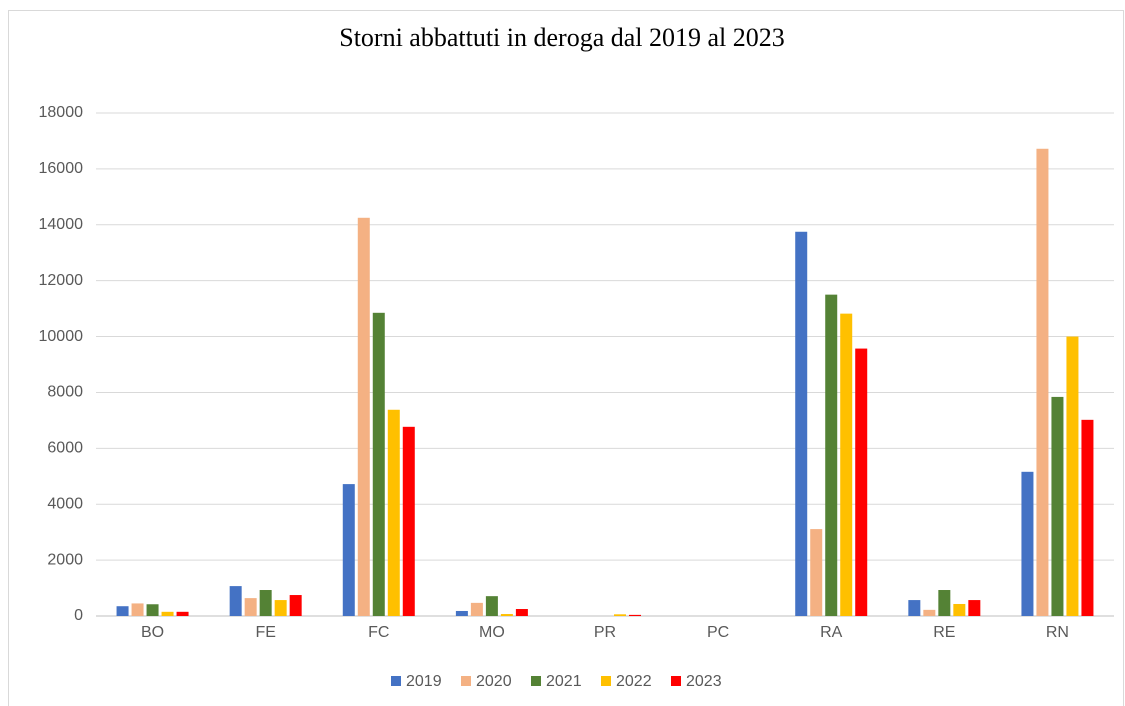  What do you see at coordinates (78, 615) in the screenshot?
I see `y-tick-label: 0` at bounding box center [78, 615].